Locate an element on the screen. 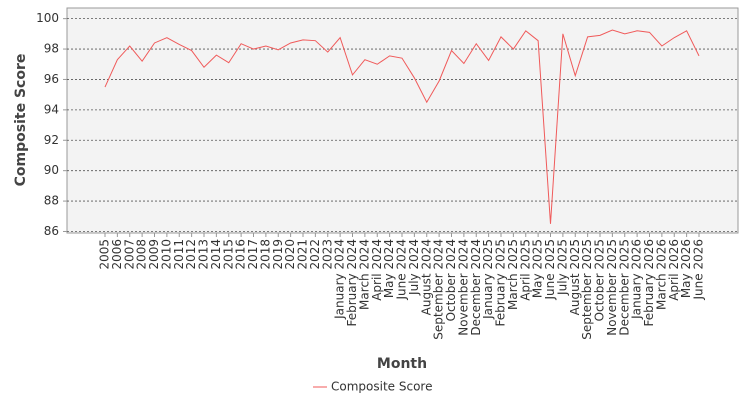 Image resolution: width=750 pixels, height=400 pixels. x-tick-label: 2007 is located at coordinates (129, 254).